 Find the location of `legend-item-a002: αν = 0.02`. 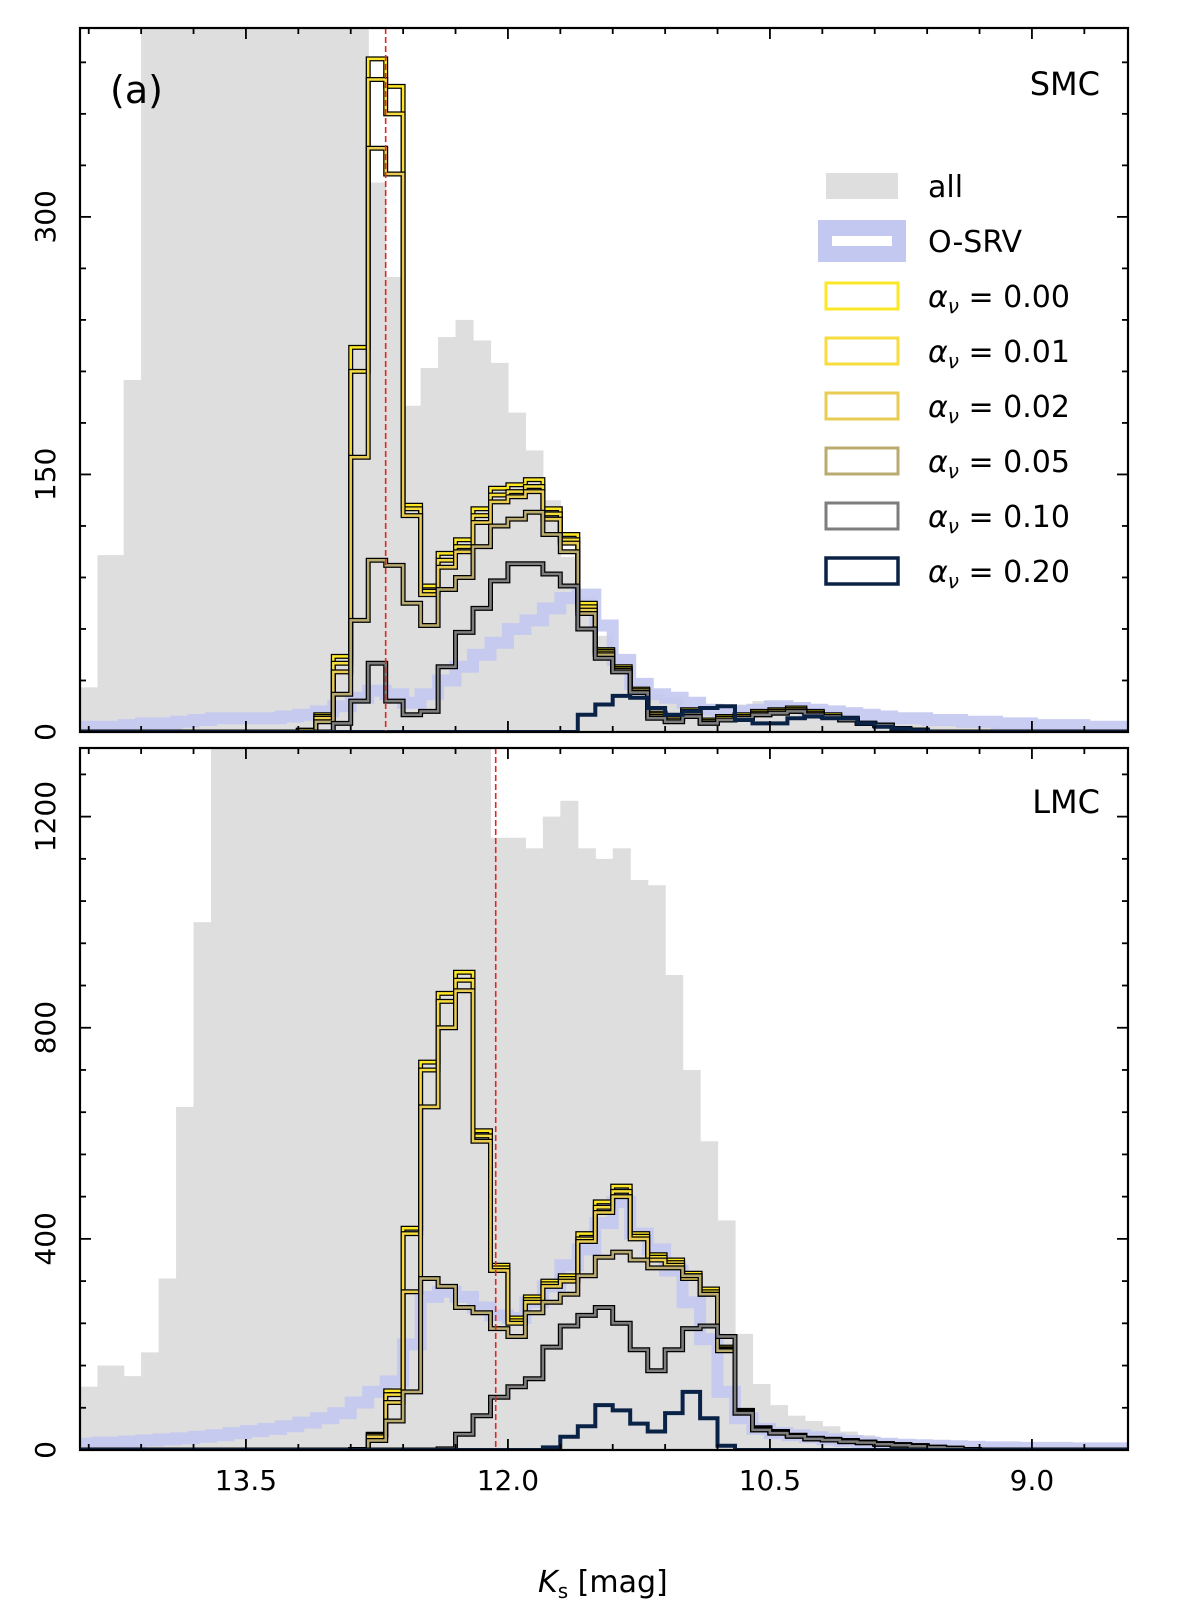

legend-item-a002: αν = 0.02 is located at coordinates (947, 409).